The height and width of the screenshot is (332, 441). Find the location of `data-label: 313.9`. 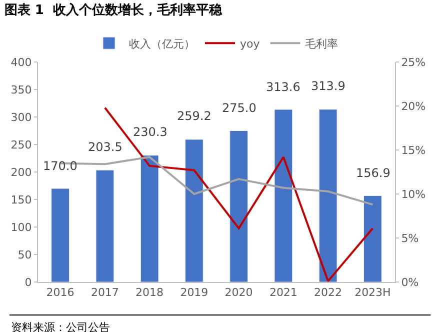

data-label: 313.9 is located at coordinates (328, 86).